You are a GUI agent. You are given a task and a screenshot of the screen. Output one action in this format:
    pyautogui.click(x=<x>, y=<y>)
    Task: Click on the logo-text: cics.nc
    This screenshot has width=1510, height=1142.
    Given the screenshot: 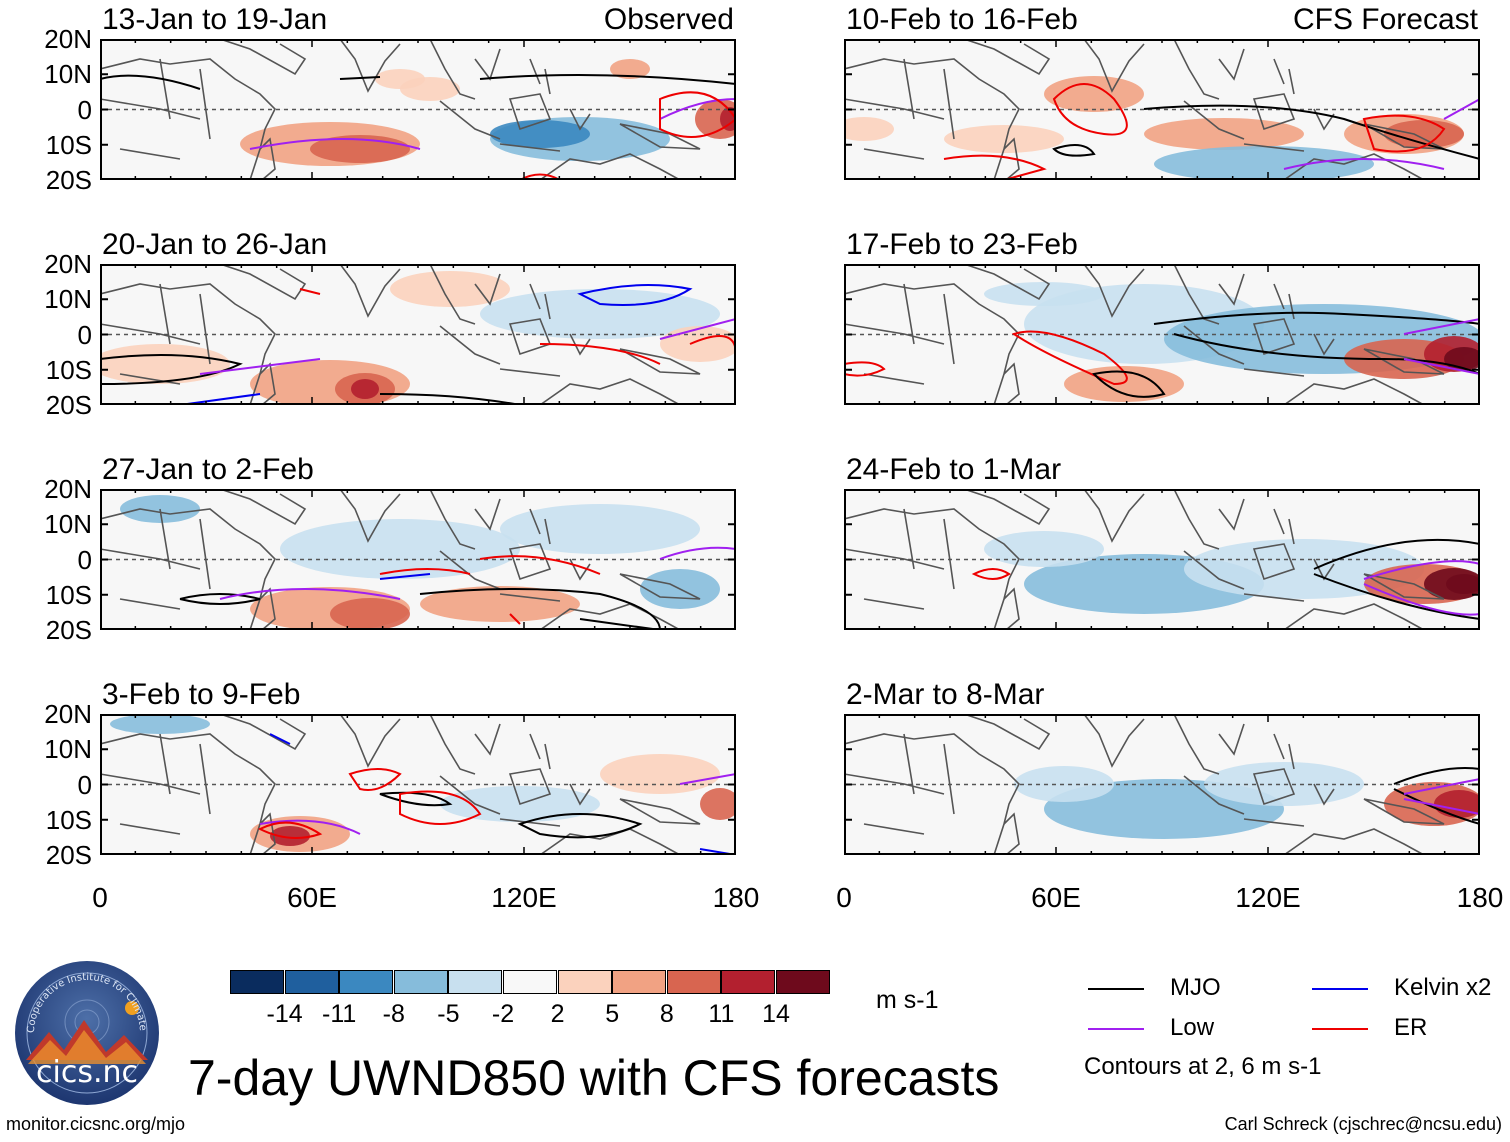 What is the action you would take?
    pyautogui.click(x=87, y=1072)
    